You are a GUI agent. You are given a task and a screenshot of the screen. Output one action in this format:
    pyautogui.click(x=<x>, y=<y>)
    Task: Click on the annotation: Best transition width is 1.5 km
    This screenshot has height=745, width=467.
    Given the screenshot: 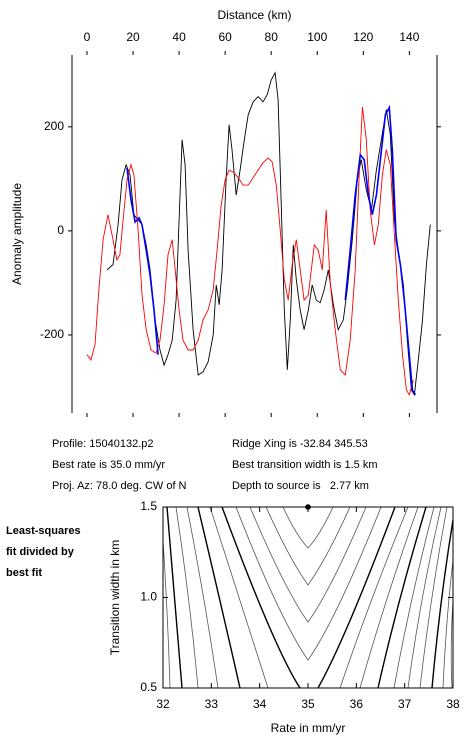 What is the action you would take?
    pyautogui.click(x=305, y=465)
    